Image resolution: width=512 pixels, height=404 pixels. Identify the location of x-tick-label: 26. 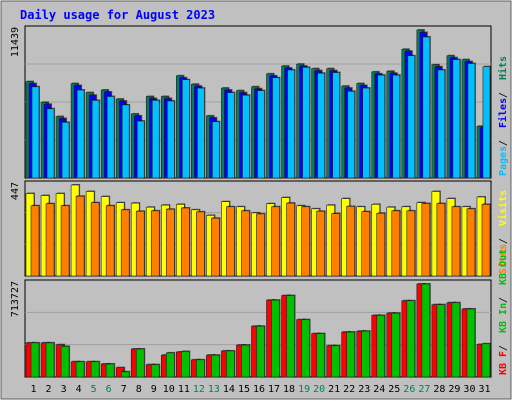
(409, 389).